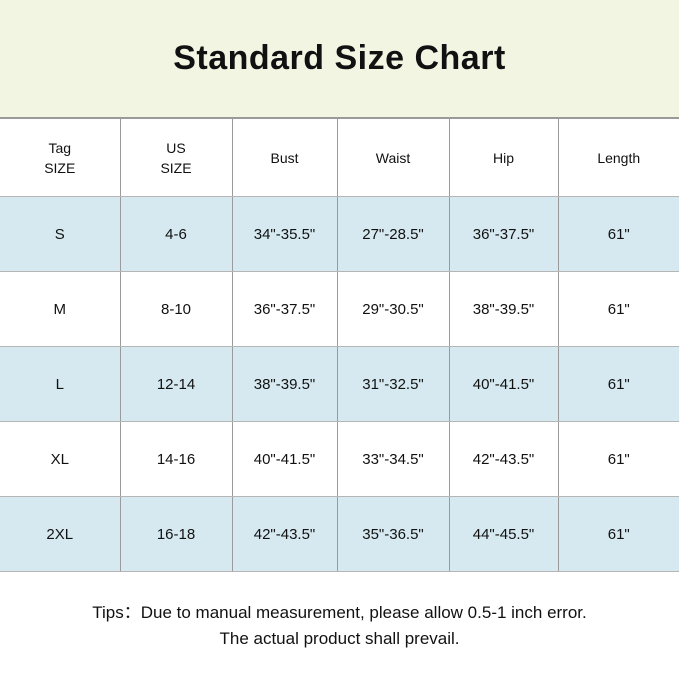 This screenshot has height=680, width=679. What do you see at coordinates (60, 384) in the screenshot?
I see `table-cell: L` at bounding box center [60, 384].